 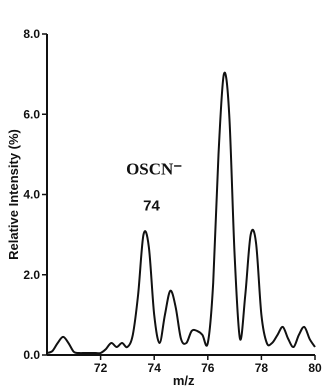 What do you see at coordinates (262, 368) in the screenshot?
I see `x-tick-label: 78` at bounding box center [262, 368].